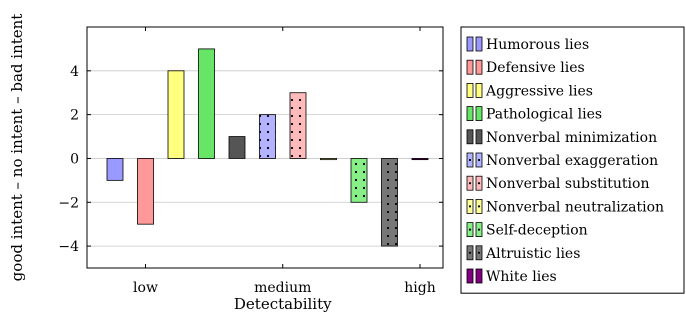 The image size is (686, 324). I want to click on x-tick-label: high, so click(419, 288).